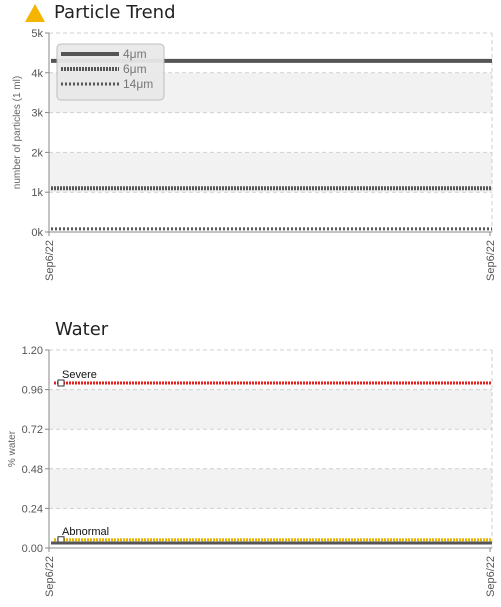 Image resolution: width=501 pixels, height=607 pixels. Describe the element at coordinates (85, 532) in the screenshot. I see `threshold-label: Abnormal` at that location.